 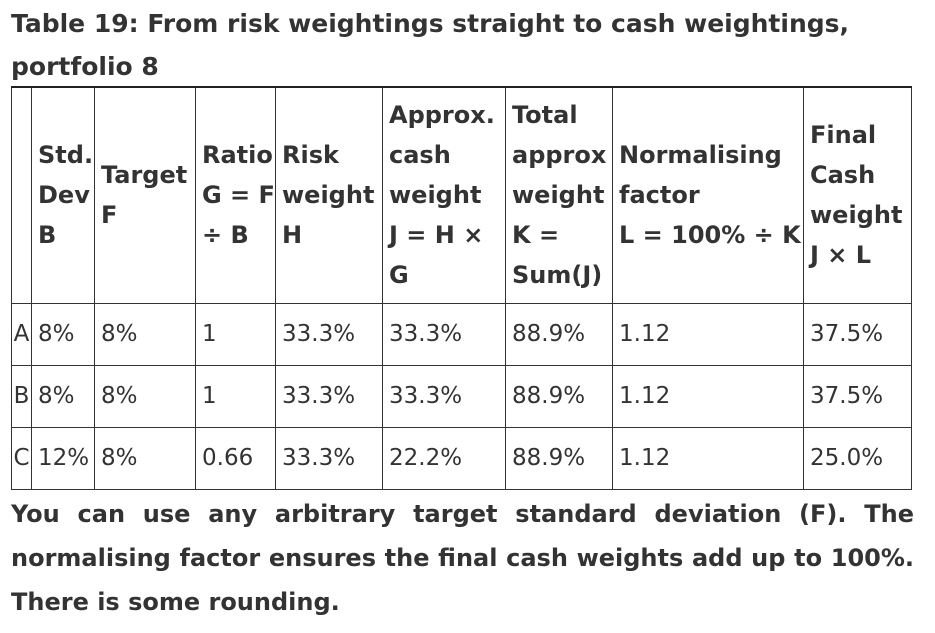 I want to click on table-cell: 25.0%, so click(x=857, y=458).